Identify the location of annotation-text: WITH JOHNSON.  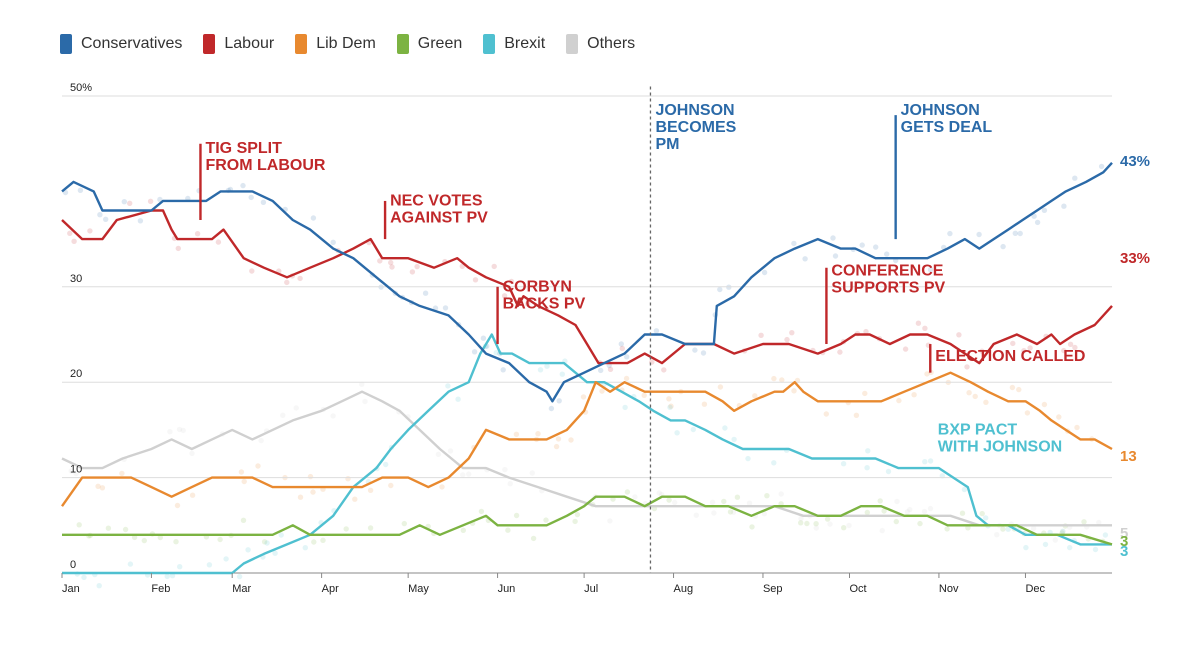
(1000, 447).